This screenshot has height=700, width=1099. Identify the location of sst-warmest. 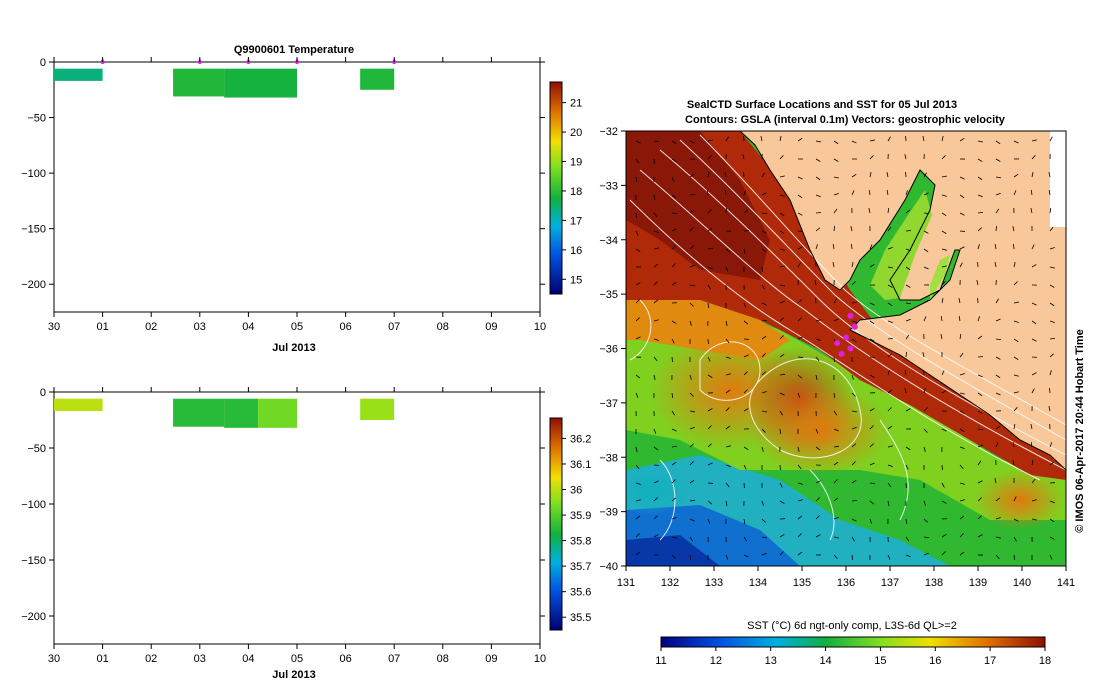
(698, 205).